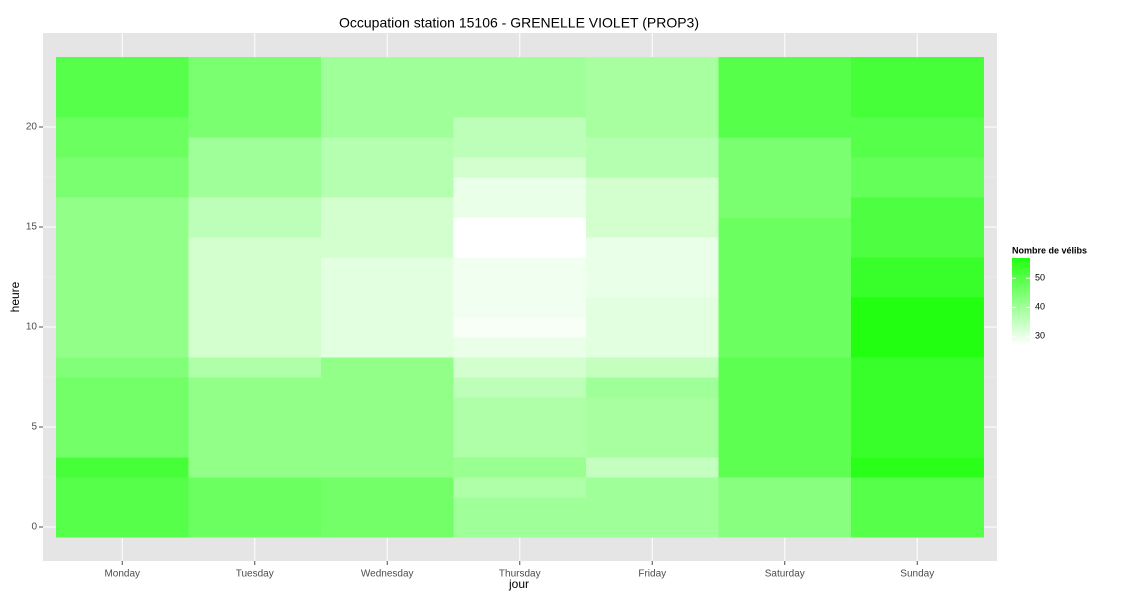  Describe the element at coordinates (32, 227) in the screenshot. I see `y-tick-label: 15` at that location.